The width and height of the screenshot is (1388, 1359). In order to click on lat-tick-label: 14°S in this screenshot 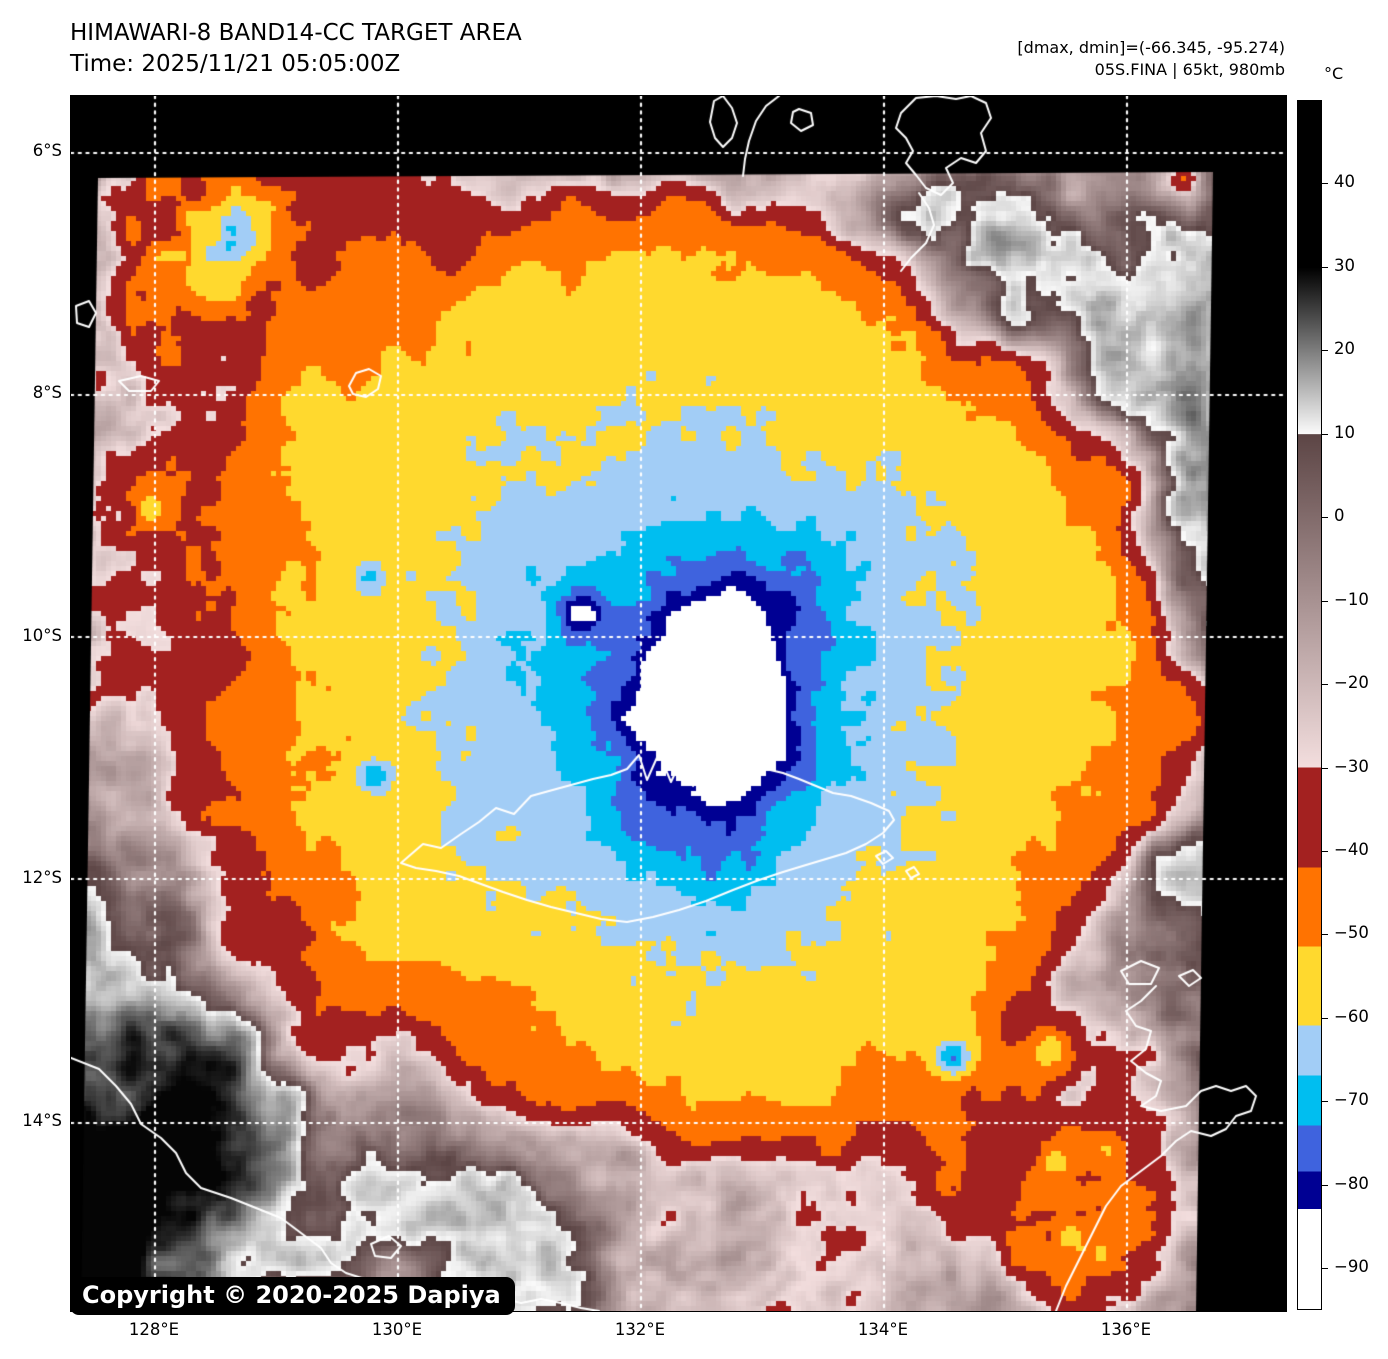, I will do `click(42, 1120)`.